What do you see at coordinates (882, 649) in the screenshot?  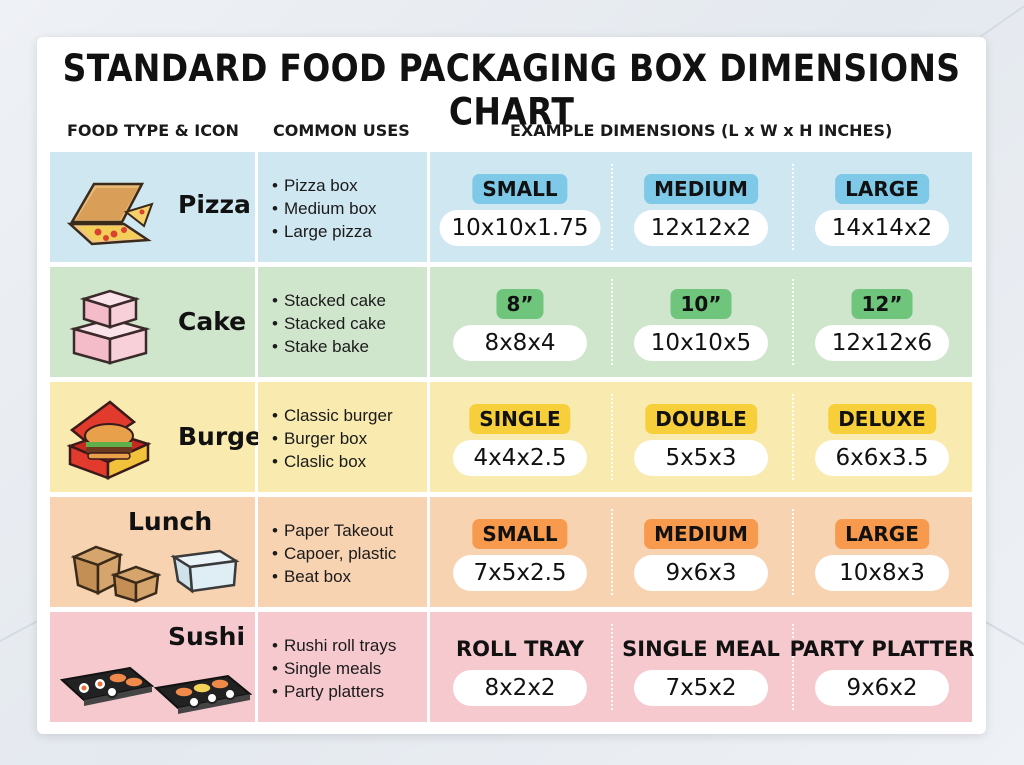 I see `size-badge: PARTY PLATTER` at bounding box center [882, 649].